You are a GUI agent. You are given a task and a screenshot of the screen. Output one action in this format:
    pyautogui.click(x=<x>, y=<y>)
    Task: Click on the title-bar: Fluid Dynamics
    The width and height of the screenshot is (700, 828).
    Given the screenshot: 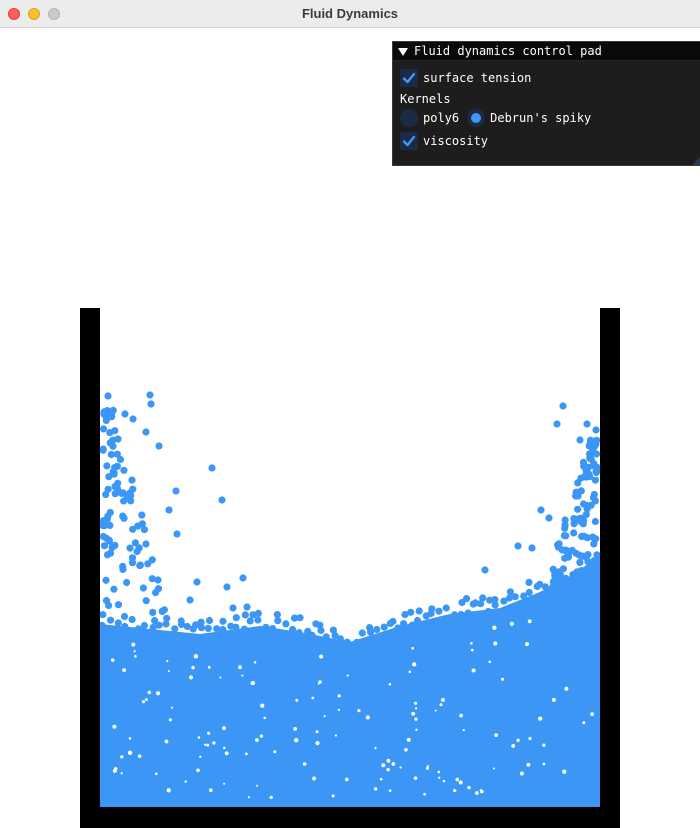 What is the action you would take?
    pyautogui.click(x=350, y=14)
    